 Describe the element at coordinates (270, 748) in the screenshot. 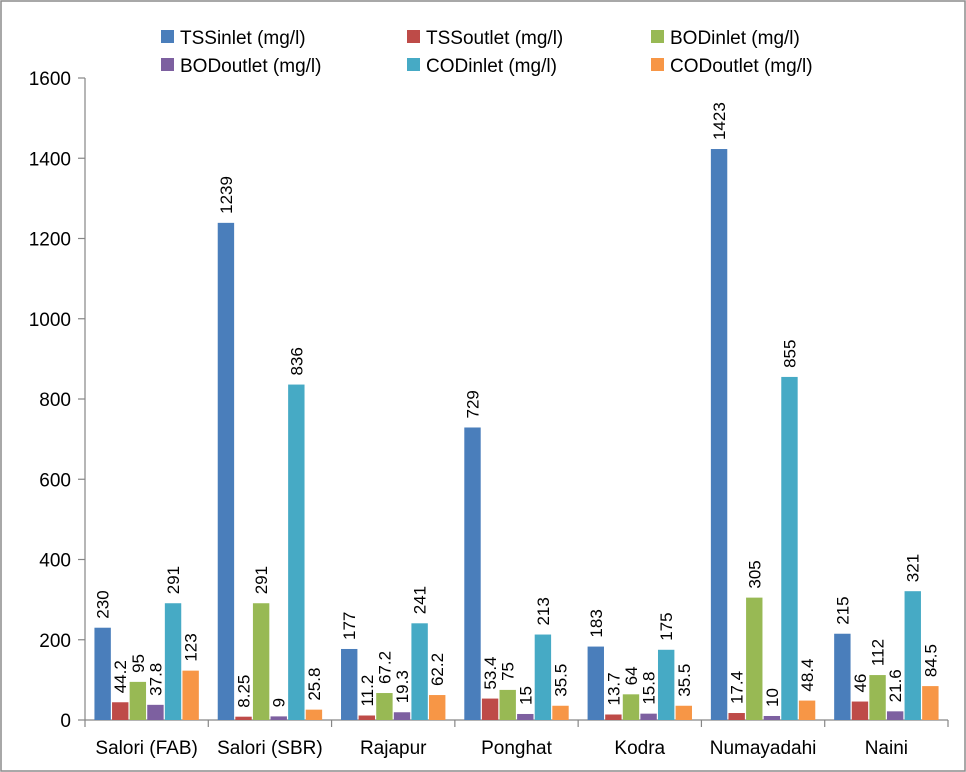

I see `x-category-label: Salori (SBR)` at that location.